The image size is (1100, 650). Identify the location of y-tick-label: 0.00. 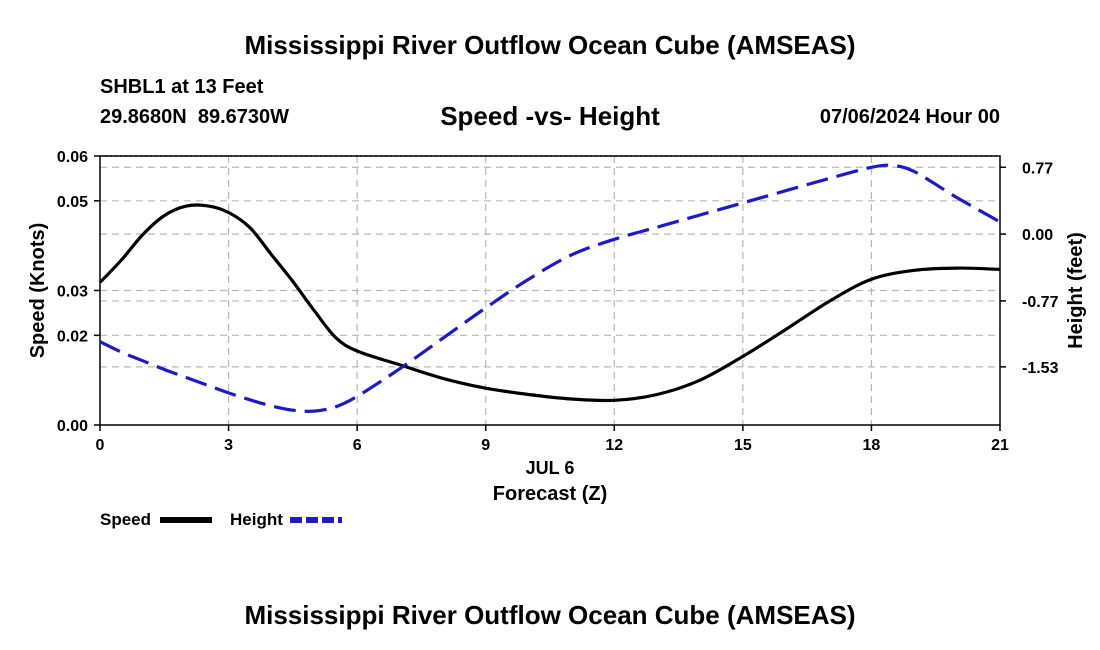
(72, 426).